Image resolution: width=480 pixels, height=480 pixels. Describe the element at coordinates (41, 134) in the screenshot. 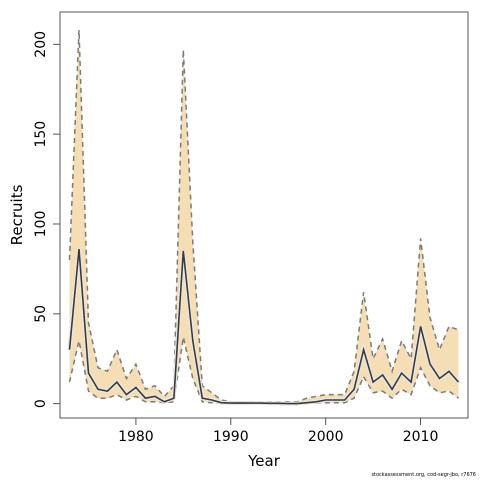

I see `y-tick-label: 150` at that location.